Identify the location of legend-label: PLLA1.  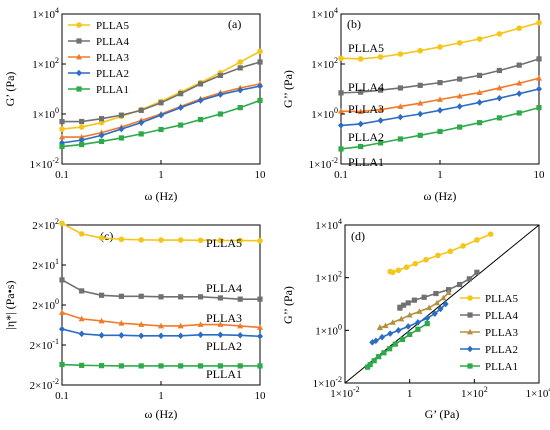
(501, 367).